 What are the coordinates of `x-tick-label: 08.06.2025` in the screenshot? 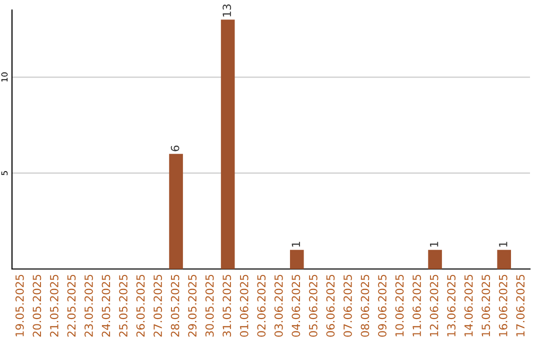 It's located at (365, 305).